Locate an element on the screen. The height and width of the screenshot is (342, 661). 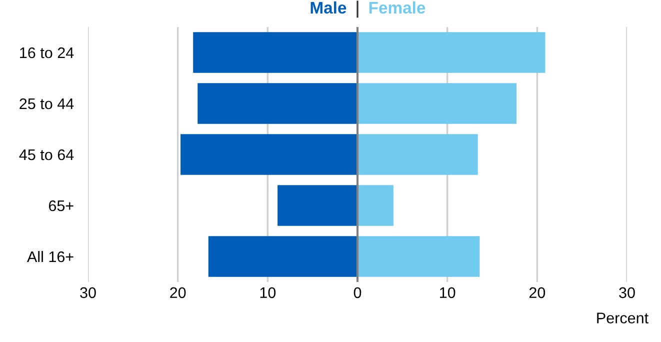
y-tick-label: 16 to 24 is located at coordinates (47, 52).